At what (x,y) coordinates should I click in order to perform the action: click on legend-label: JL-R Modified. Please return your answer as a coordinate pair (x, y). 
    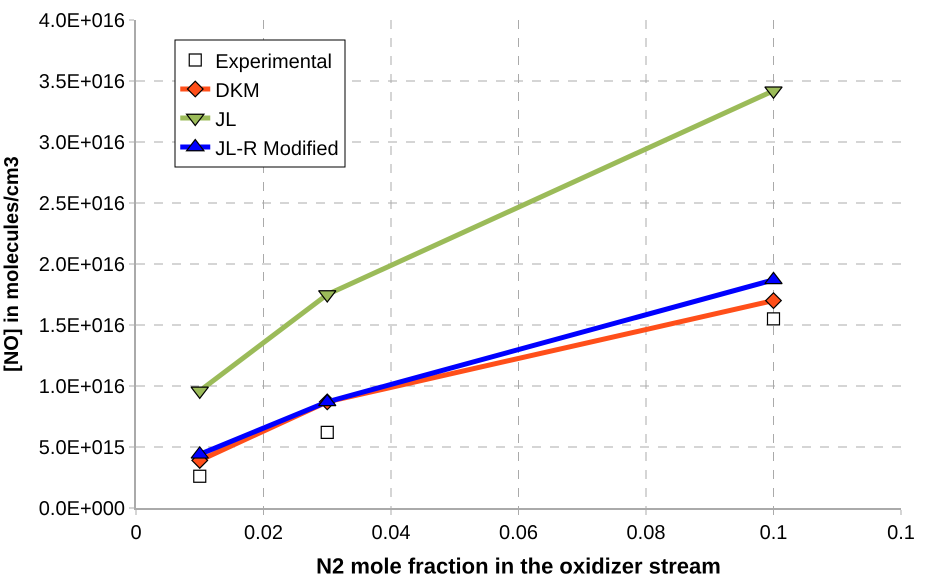
    Looking at the image, I should click on (277, 149).